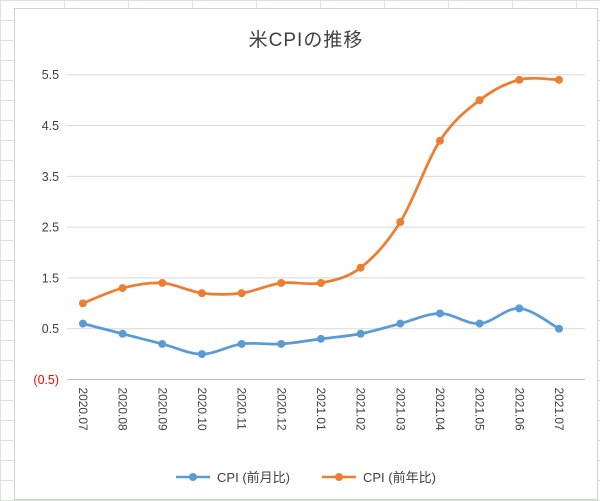  I want to click on x-axis-tick-label: 2021.02, so click(361, 409).